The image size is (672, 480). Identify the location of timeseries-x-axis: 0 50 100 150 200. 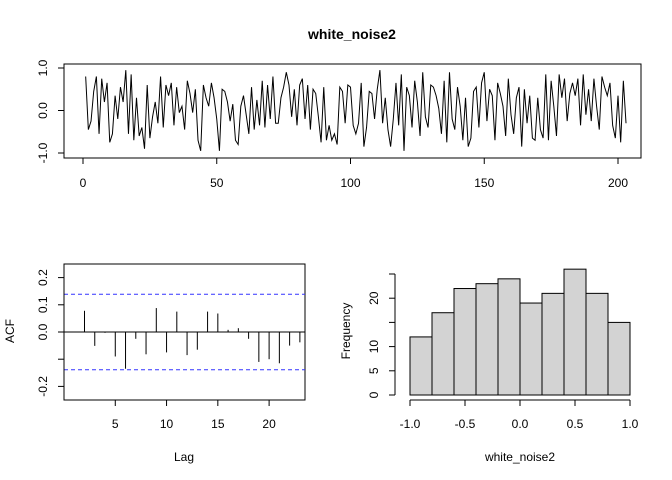
(354, 173).